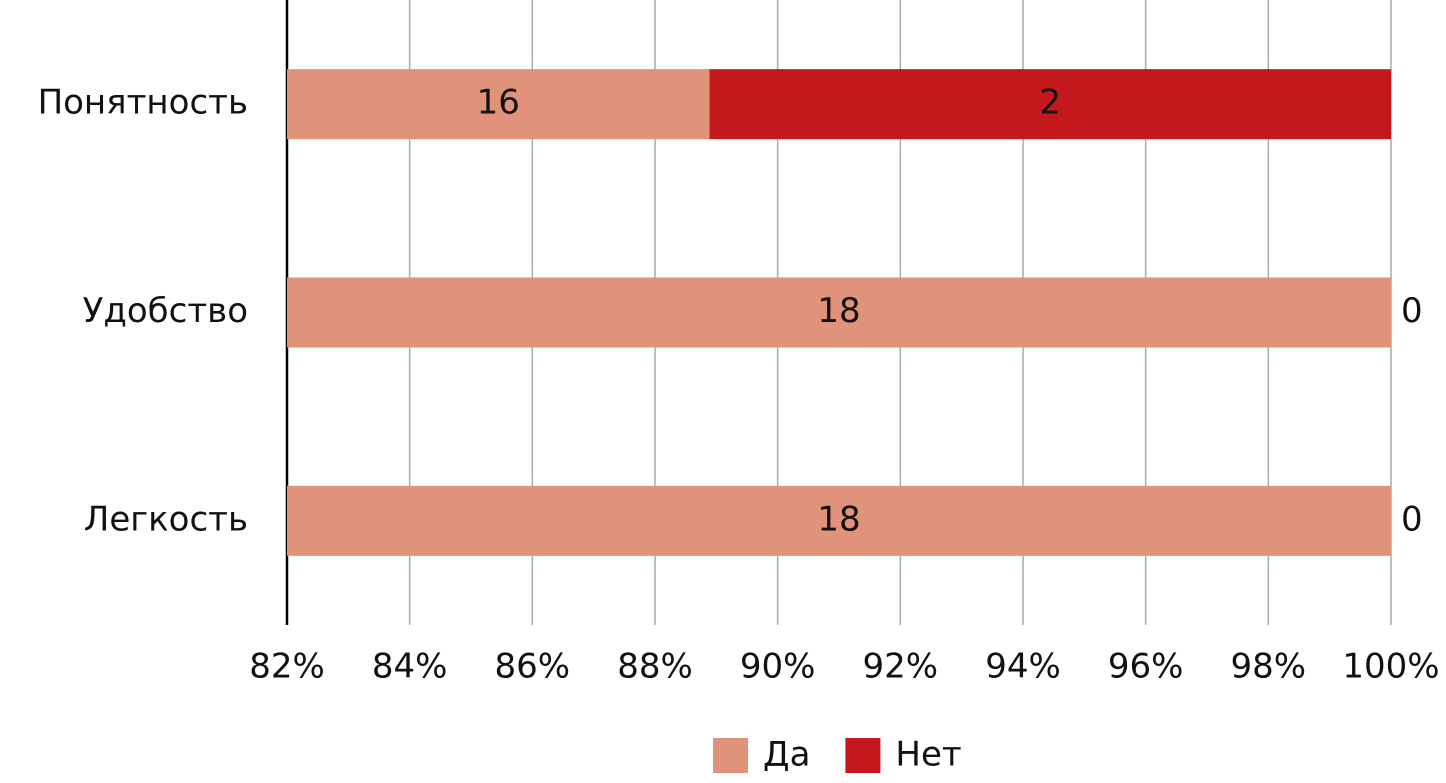  I want to click on y-tick-label: Удобство, so click(165, 311).